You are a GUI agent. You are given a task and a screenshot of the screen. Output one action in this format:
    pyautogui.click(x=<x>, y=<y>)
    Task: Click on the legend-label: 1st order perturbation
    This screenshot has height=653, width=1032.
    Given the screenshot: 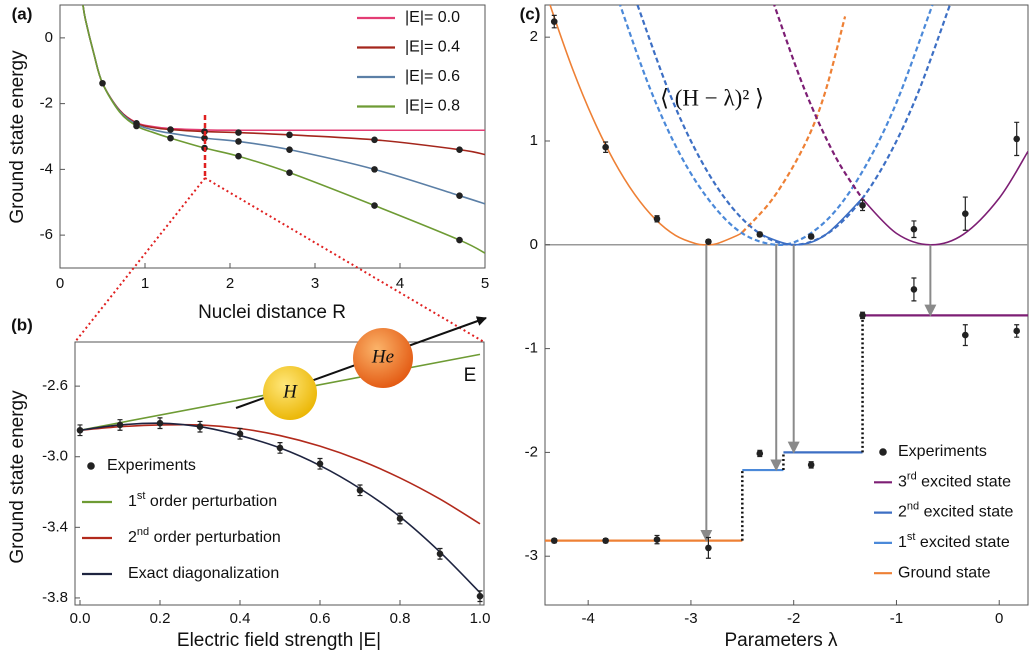 What is the action you would take?
    pyautogui.click(x=202, y=500)
    